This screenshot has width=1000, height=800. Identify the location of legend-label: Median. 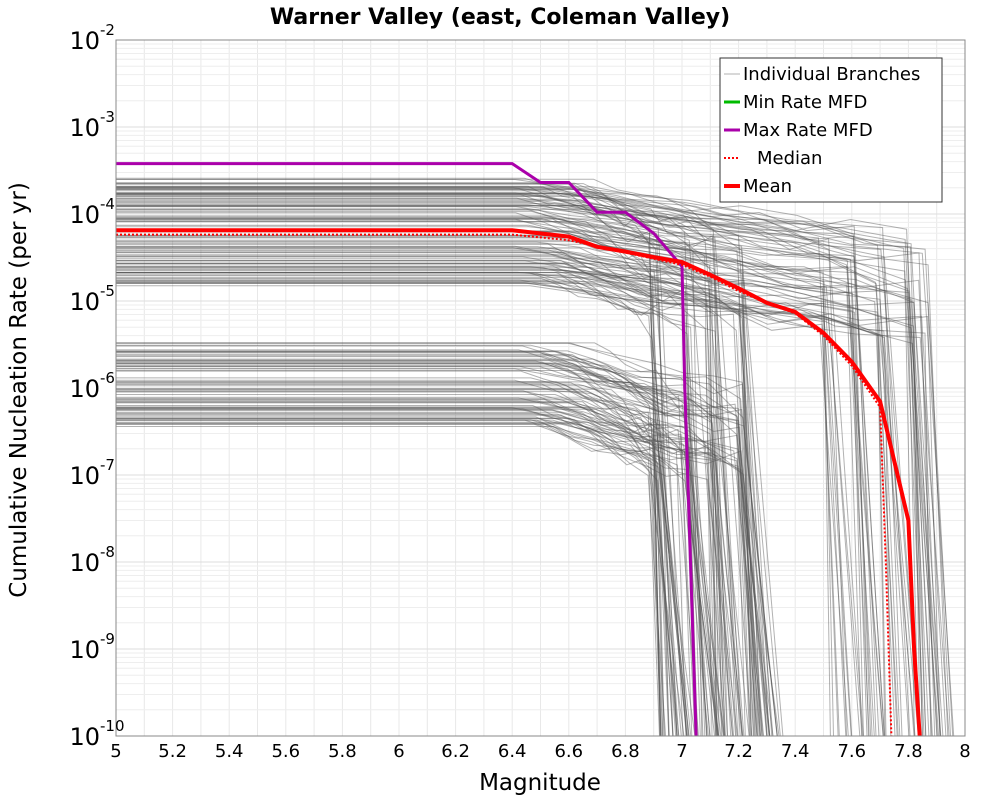
(789, 158).